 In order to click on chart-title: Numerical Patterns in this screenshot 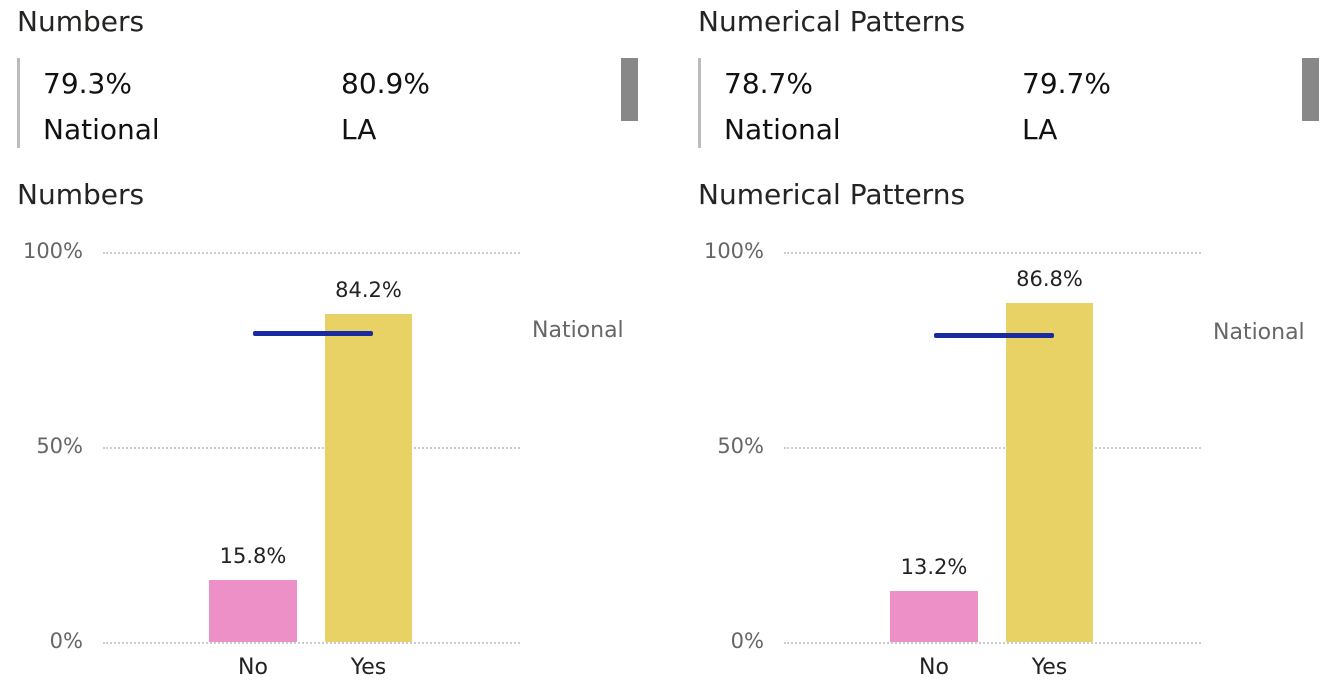, I will do `click(832, 194)`.